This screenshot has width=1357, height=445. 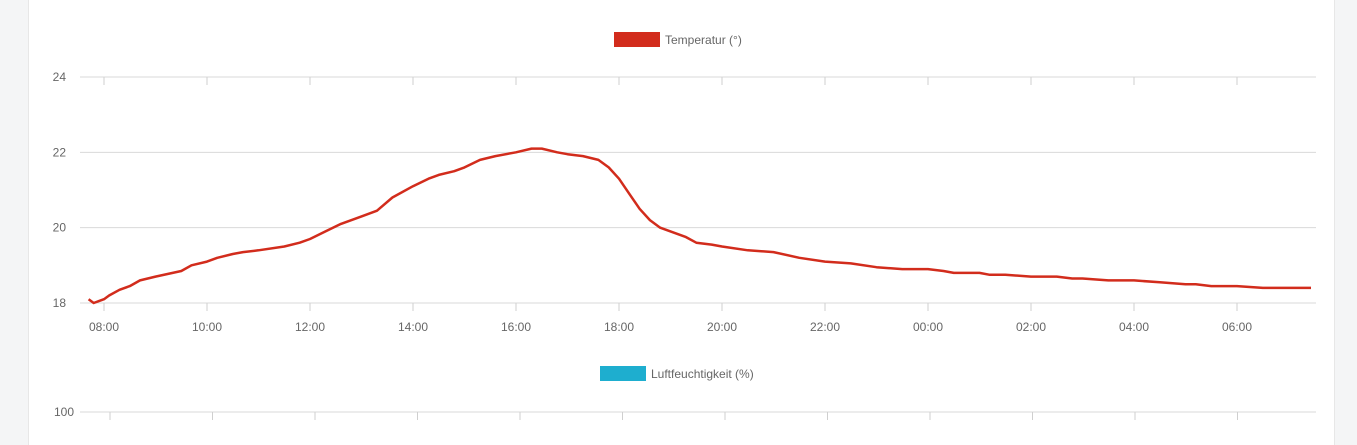 What do you see at coordinates (702, 374) in the screenshot?
I see `humidity-legend-label: Luftfeuchtigkeit (%)` at bounding box center [702, 374].